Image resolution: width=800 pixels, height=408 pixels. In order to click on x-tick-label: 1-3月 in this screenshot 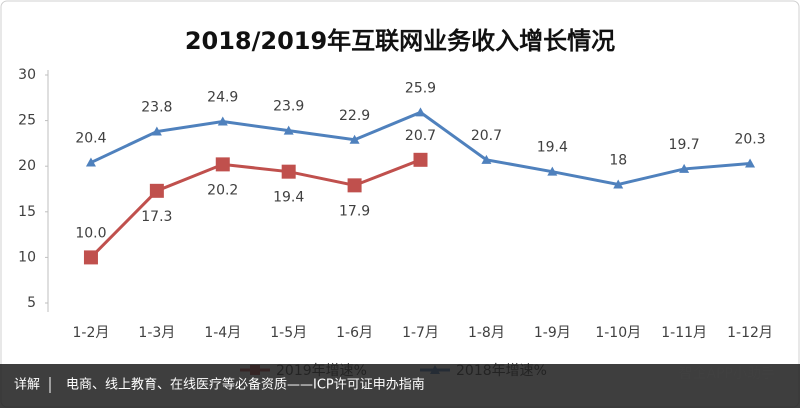, I will do `click(156, 333)`.